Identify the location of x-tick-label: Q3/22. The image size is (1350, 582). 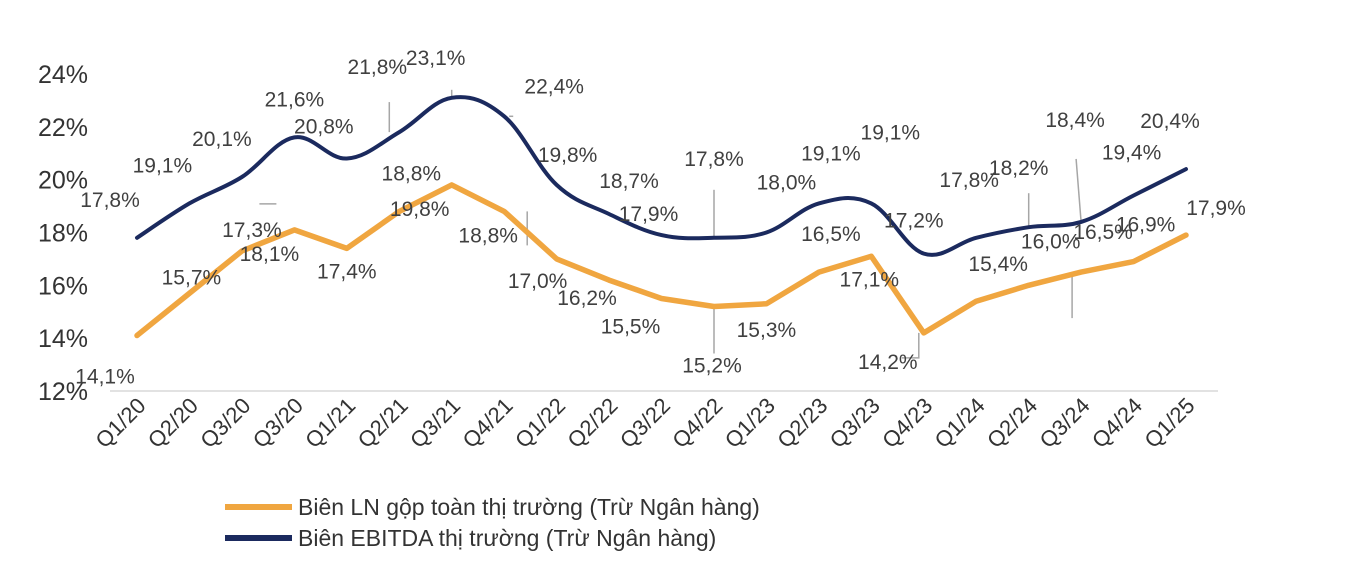
(645, 423).